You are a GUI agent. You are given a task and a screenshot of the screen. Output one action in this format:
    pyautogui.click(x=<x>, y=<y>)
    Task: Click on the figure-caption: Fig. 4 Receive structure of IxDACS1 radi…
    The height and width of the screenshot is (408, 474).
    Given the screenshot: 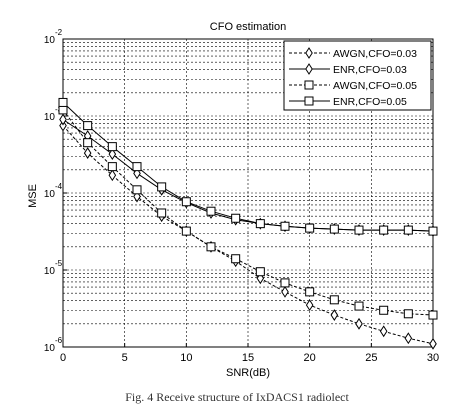 What is the action you would take?
    pyautogui.click(x=237, y=397)
    